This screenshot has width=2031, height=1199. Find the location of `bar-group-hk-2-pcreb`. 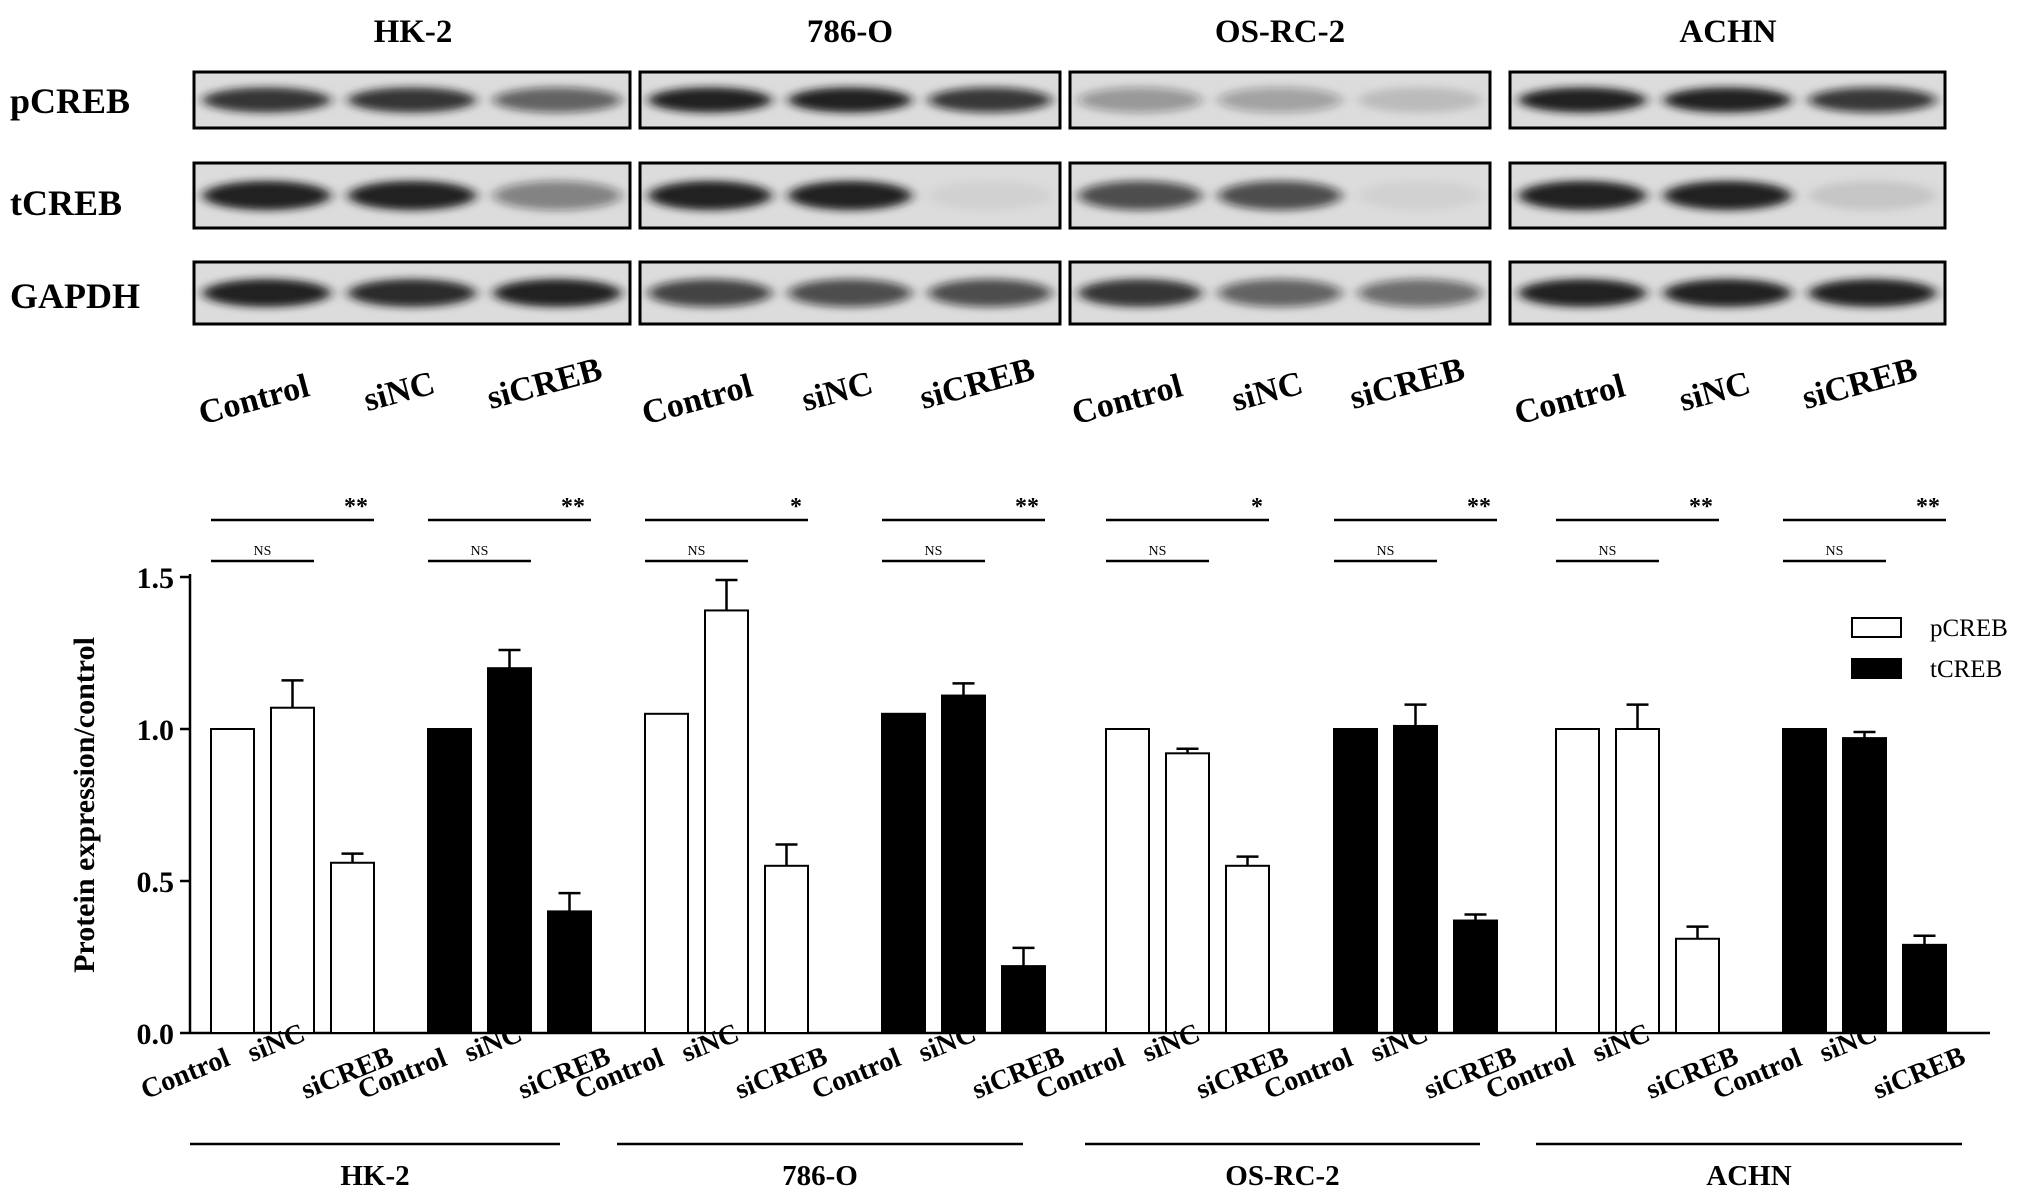

bar-group-hk-2-pcreb is located at coordinates (292, 857).